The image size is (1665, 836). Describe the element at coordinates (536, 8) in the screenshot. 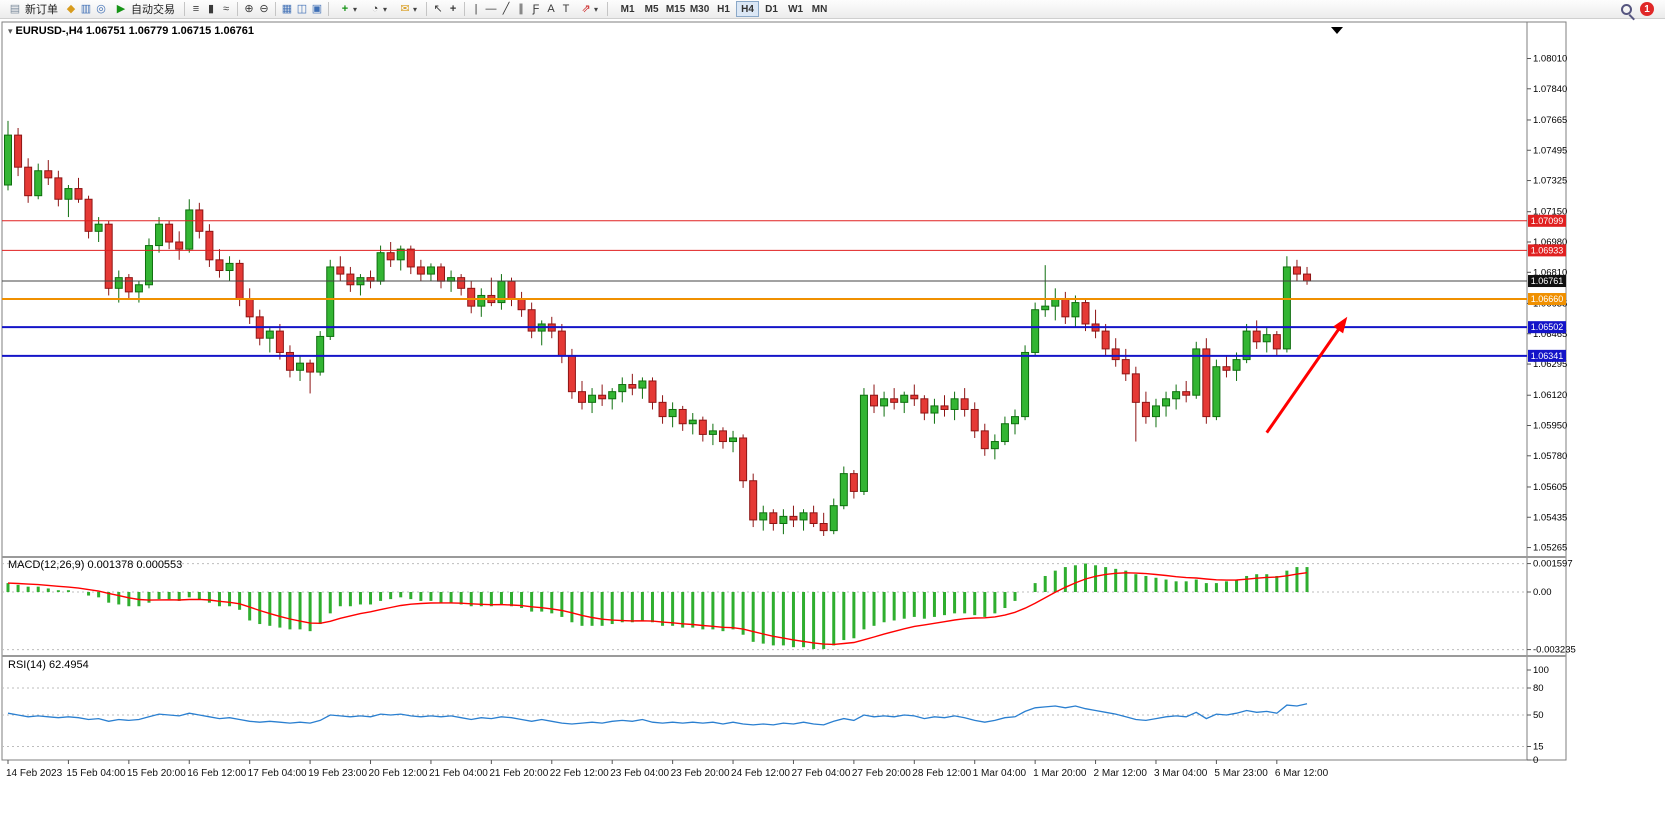

I see `fibonacci-tool-icon: Ƒ` at that location.